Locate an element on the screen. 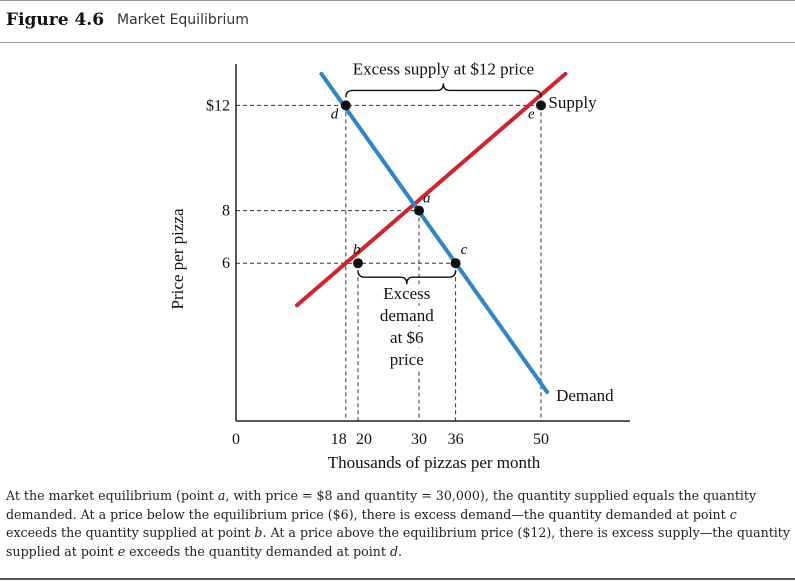 The width and height of the screenshot is (795, 581). x-tick-label-50: 50 is located at coordinates (541, 439).